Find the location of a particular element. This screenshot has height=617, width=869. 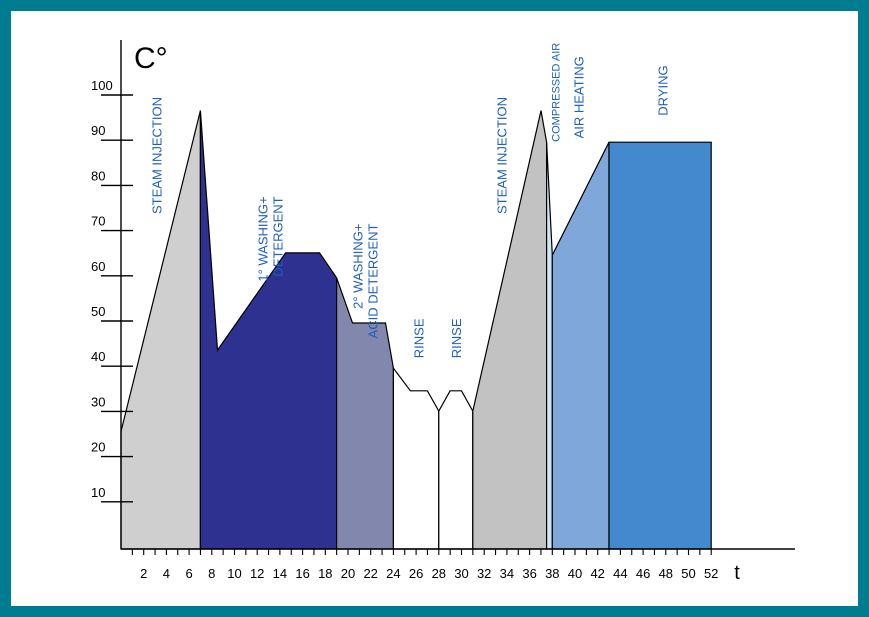

x-tick-label-16: 16 is located at coordinates (302, 573).